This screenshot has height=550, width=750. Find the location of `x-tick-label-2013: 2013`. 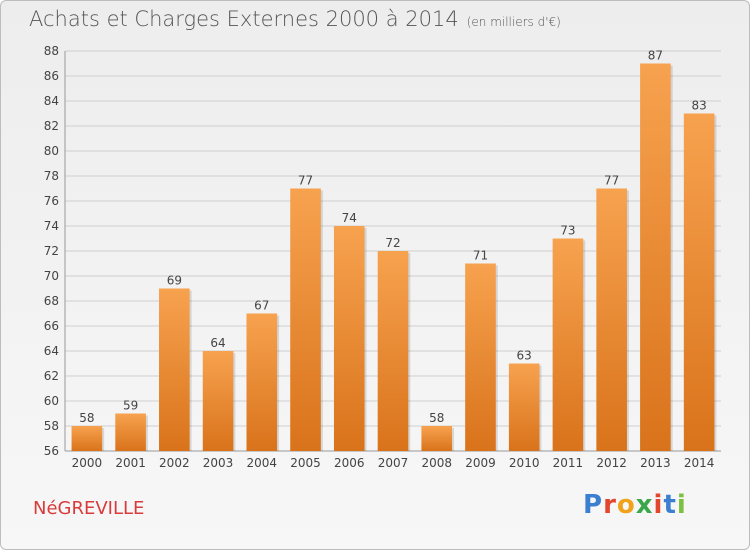

x-tick-label-2013: 2013 is located at coordinates (655, 463).